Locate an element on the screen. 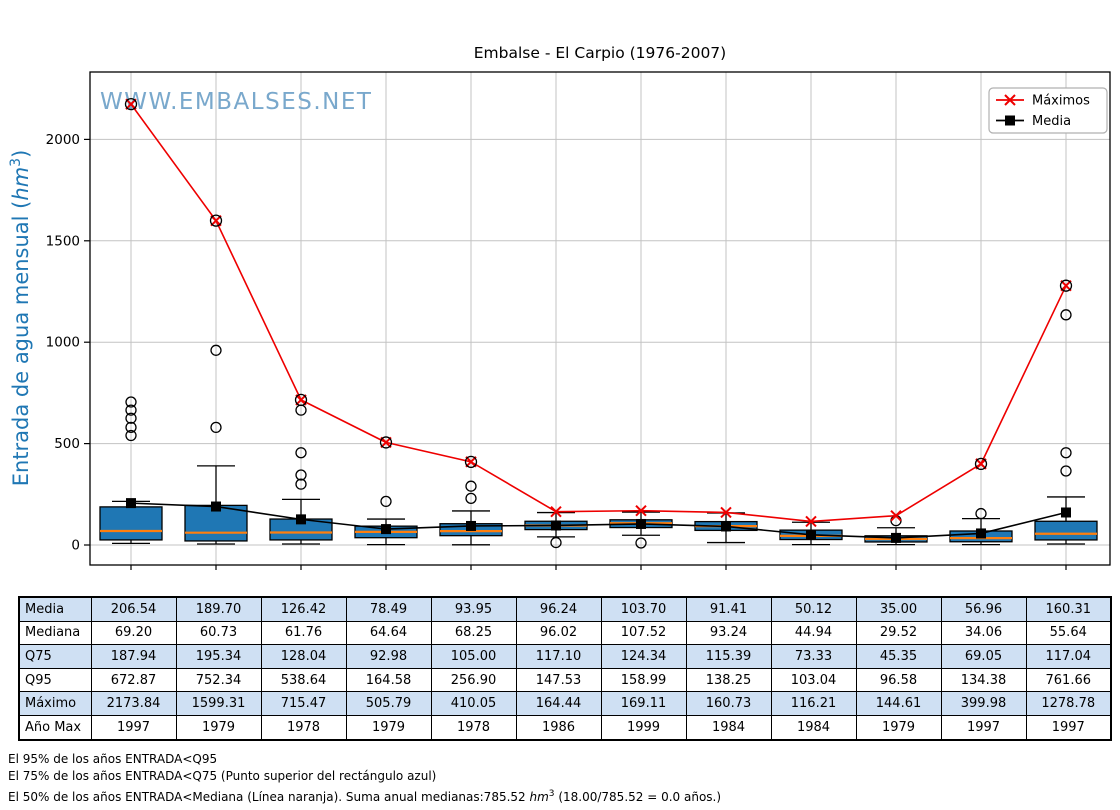 The height and width of the screenshot is (810, 1120). table-cell: 195.34 is located at coordinates (218, 656).